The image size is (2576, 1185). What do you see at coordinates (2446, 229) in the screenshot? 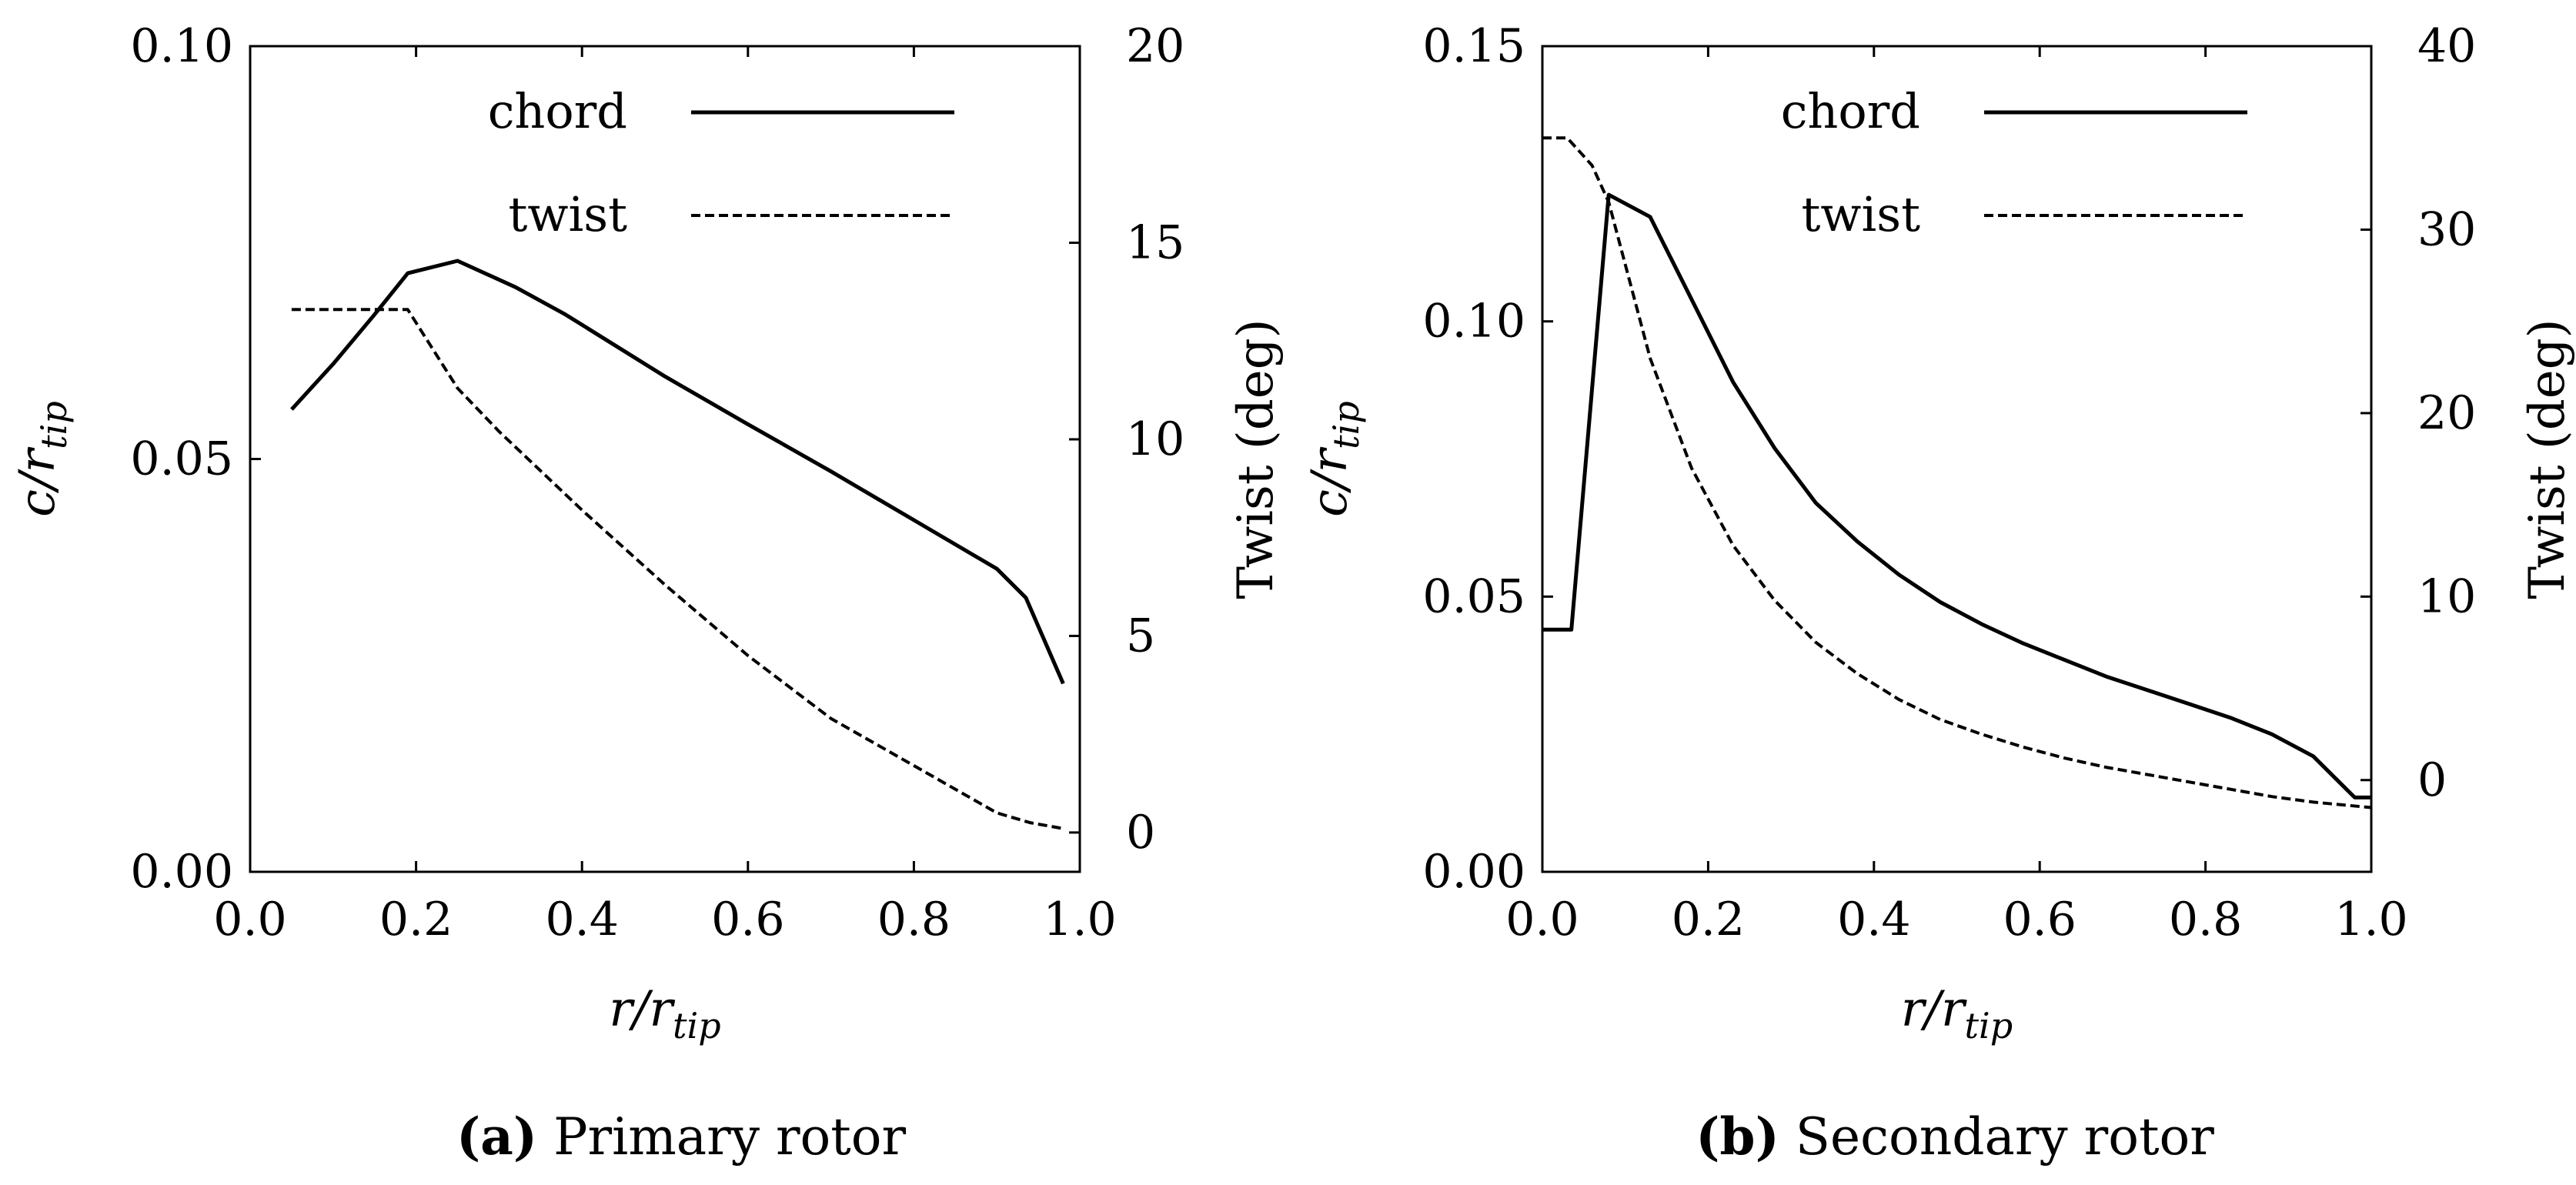
I see `y2-tick-label: 30` at bounding box center [2446, 229].